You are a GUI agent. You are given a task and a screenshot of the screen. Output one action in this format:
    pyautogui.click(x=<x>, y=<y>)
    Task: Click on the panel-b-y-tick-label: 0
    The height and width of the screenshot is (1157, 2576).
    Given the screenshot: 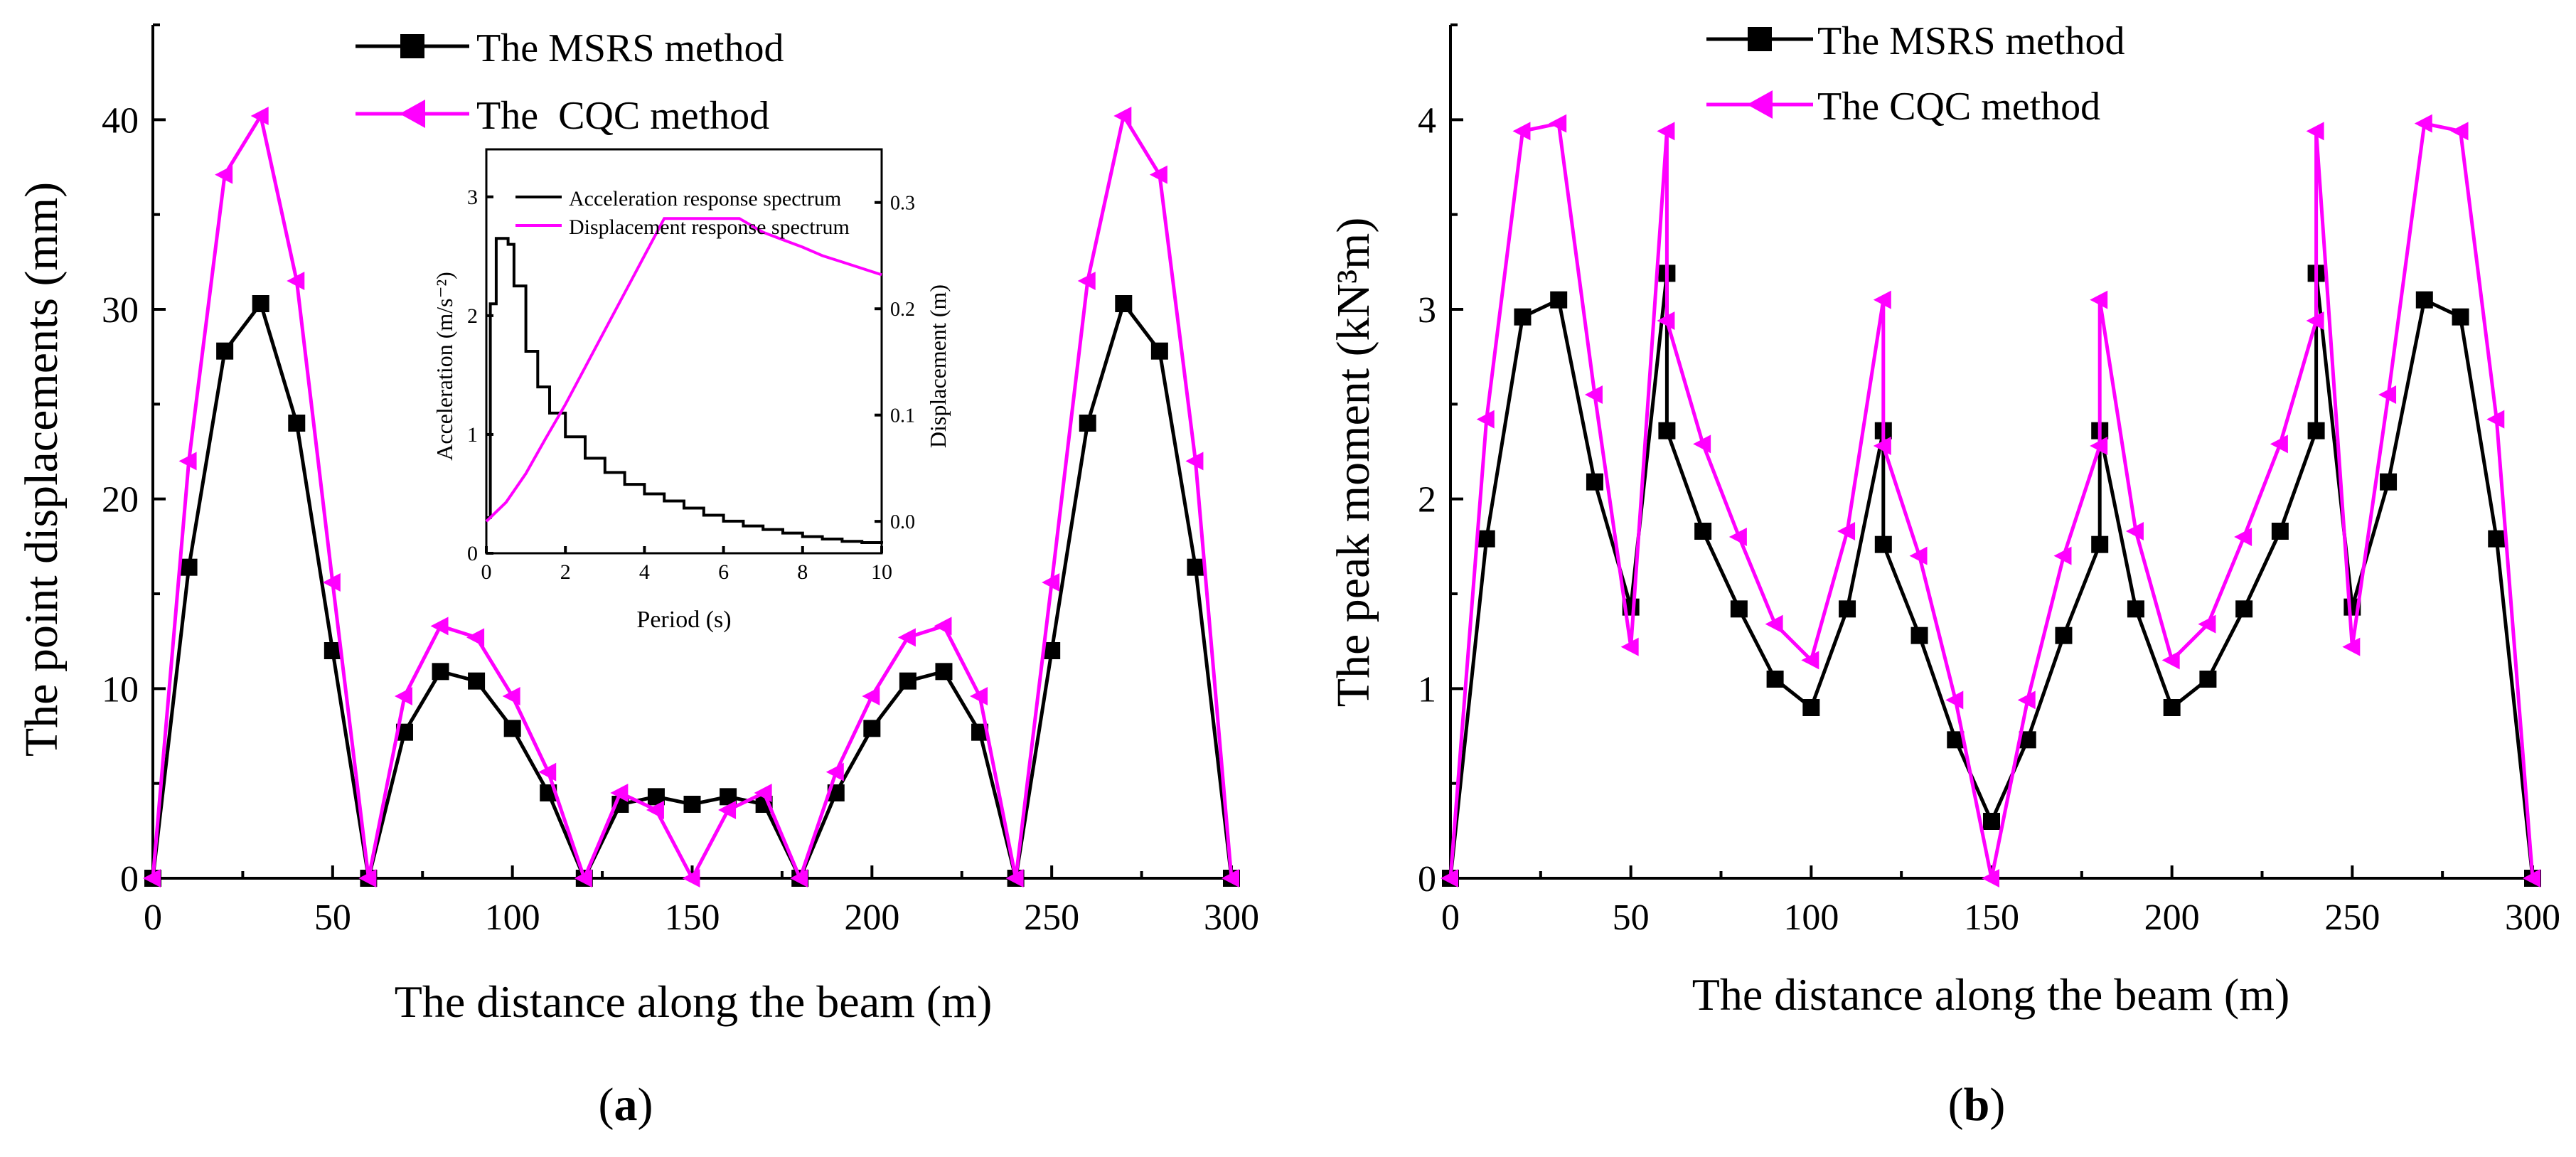 What is the action you would take?
    pyautogui.click(x=1427, y=879)
    